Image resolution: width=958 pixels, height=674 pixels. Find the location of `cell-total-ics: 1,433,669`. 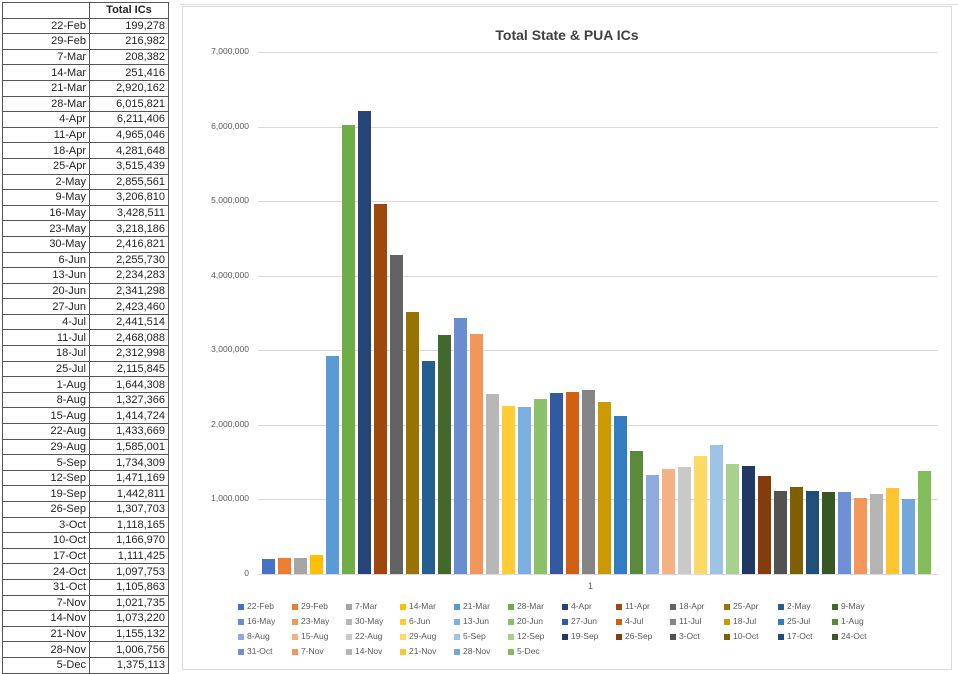

cell-total-ics: 1,433,669 is located at coordinates (129, 431).